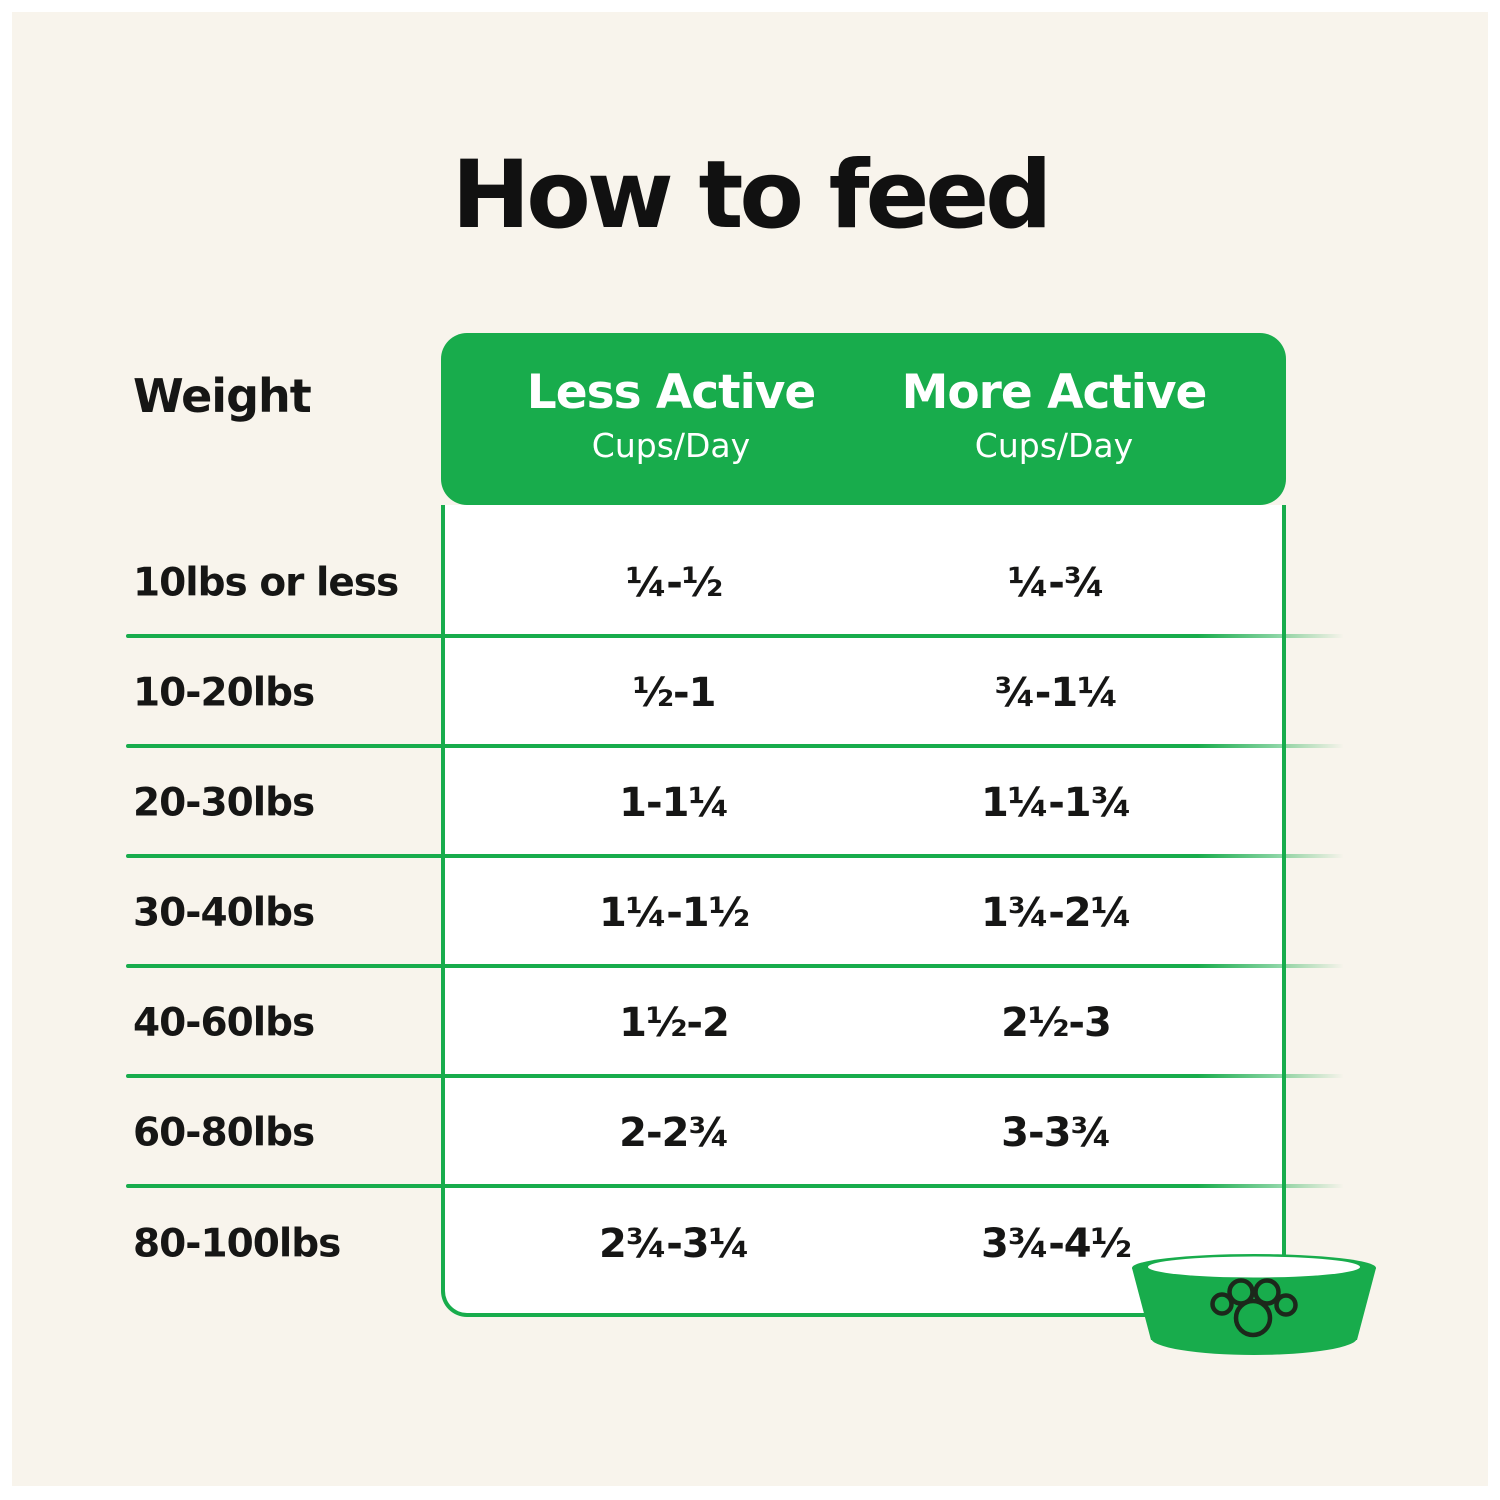  I want to click on less-active-value: 2¾-3¼, so click(674, 1244).